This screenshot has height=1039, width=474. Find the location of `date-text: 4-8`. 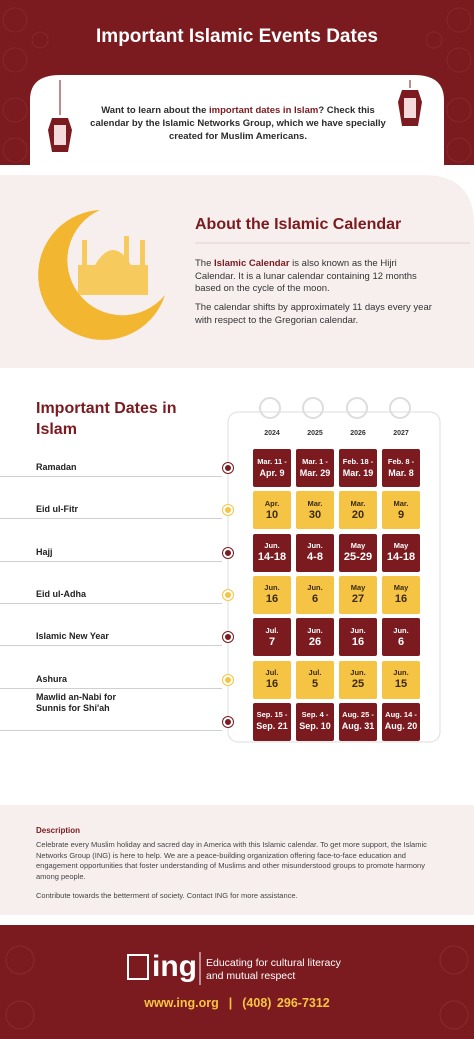

date-text: 4-8 is located at coordinates (315, 557).